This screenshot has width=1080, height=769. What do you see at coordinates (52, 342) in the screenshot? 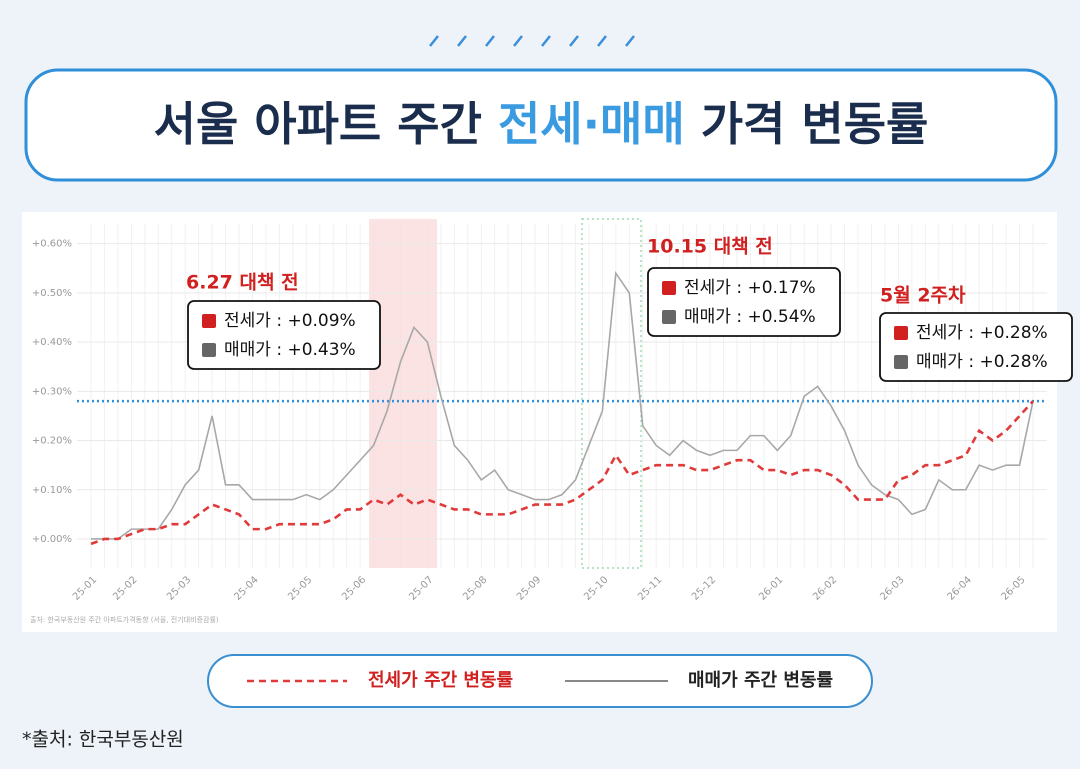
I see `y-tick-label: +0.40%` at bounding box center [52, 342].